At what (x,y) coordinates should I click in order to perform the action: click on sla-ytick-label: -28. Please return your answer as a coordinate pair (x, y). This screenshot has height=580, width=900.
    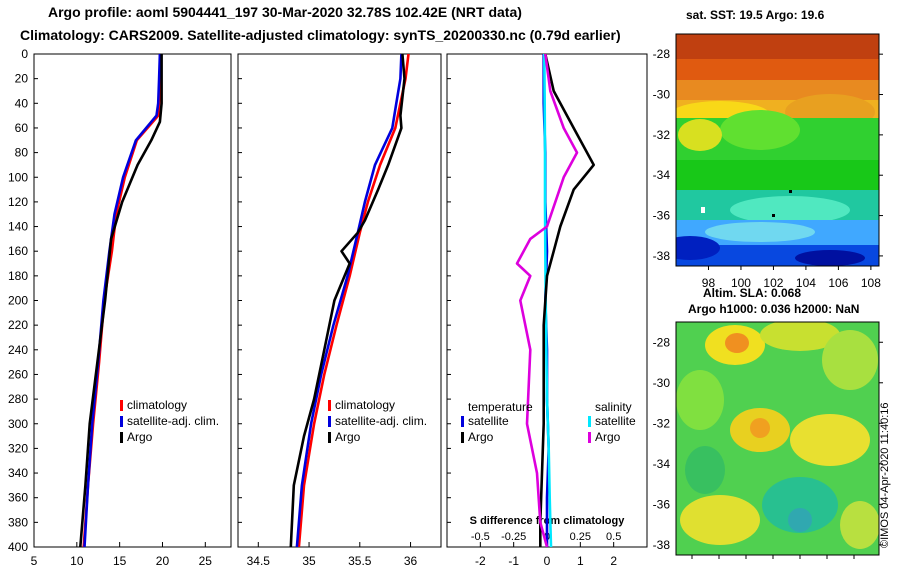
    Looking at the image, I should click on (662, 342).